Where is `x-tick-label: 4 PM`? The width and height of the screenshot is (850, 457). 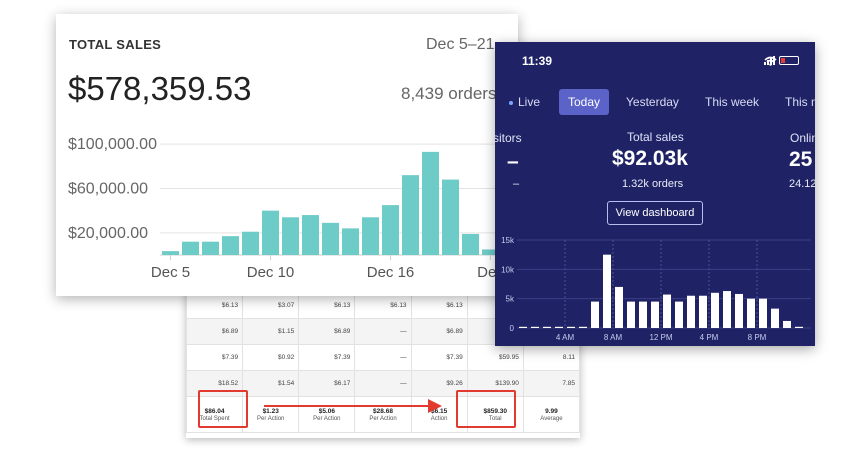
x-tick-label: 4 PM is located at coordinates (709, 337).